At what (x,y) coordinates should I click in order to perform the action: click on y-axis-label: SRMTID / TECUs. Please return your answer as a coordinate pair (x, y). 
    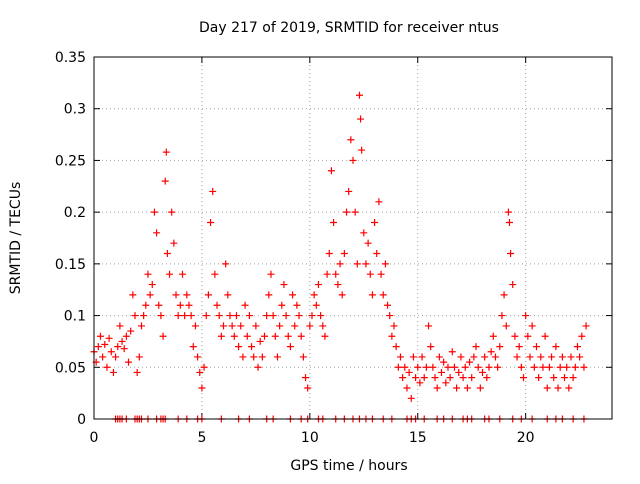
    Looking at the image, I should click on (16, 238).